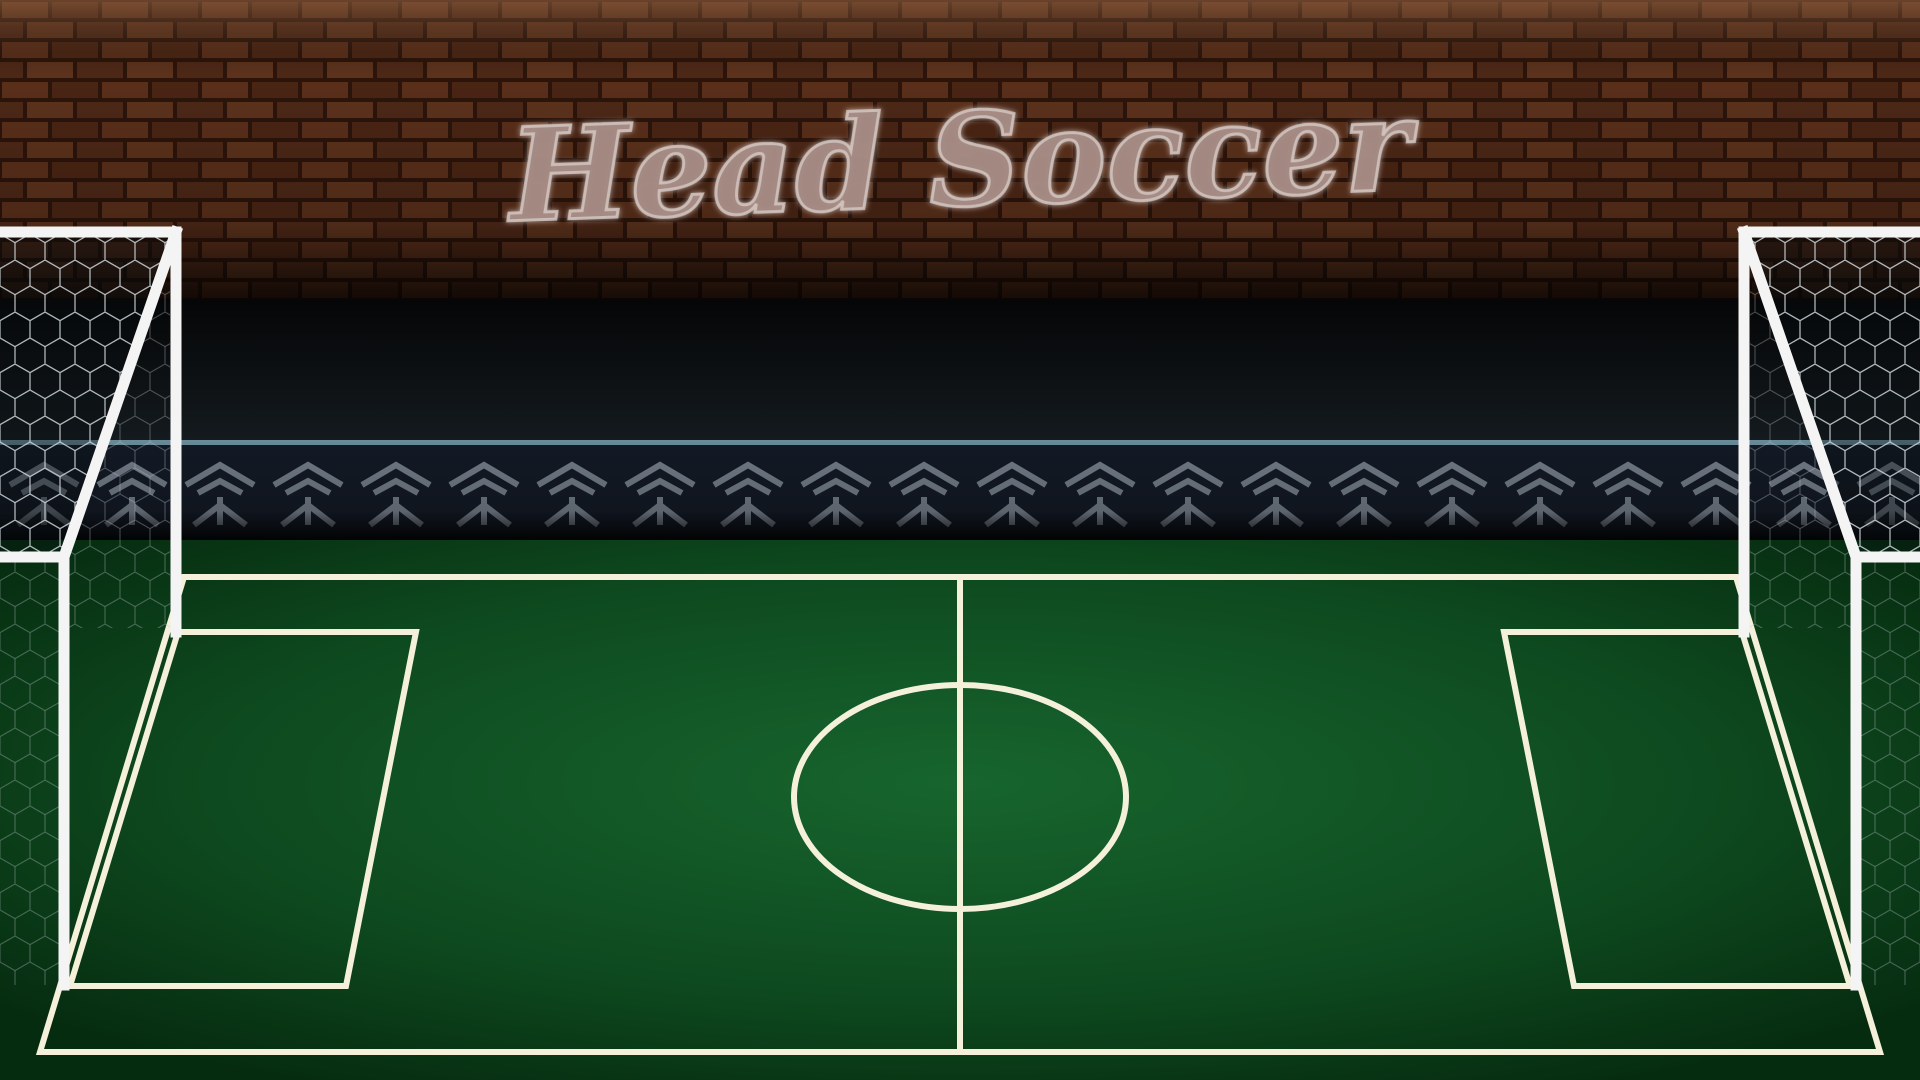  Describe the element at coordinates (960, 371) in the screenshot. I see `dark-stand-area` at that location.